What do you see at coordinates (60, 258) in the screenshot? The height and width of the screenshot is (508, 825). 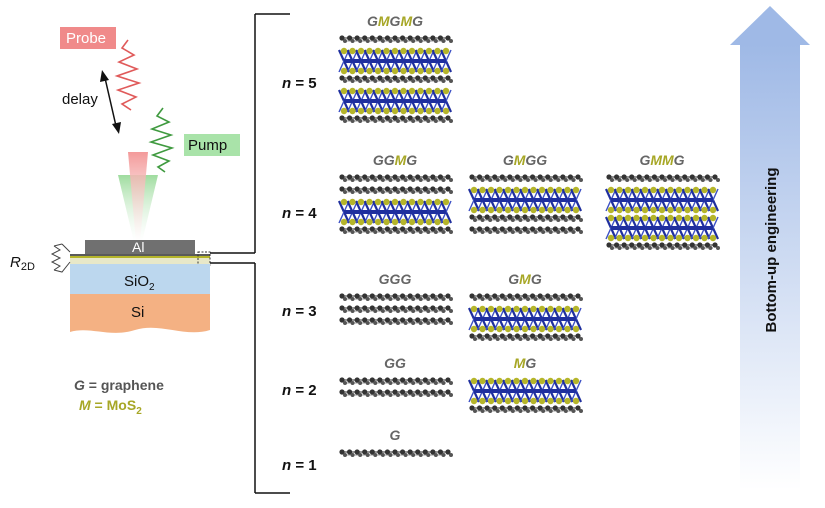 I see `resistor-symbol` at bounding box center [60, 258].